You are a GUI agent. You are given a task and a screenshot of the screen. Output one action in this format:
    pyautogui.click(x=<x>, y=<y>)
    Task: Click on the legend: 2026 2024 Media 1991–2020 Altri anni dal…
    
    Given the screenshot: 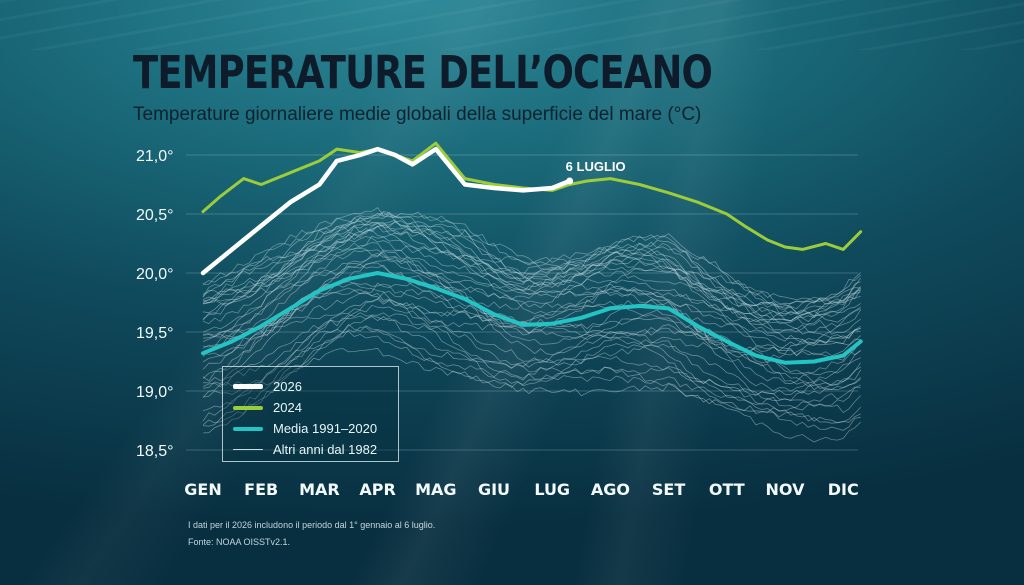 What is the action you would take?
    pyautogui.click(x=310, y=414)
    